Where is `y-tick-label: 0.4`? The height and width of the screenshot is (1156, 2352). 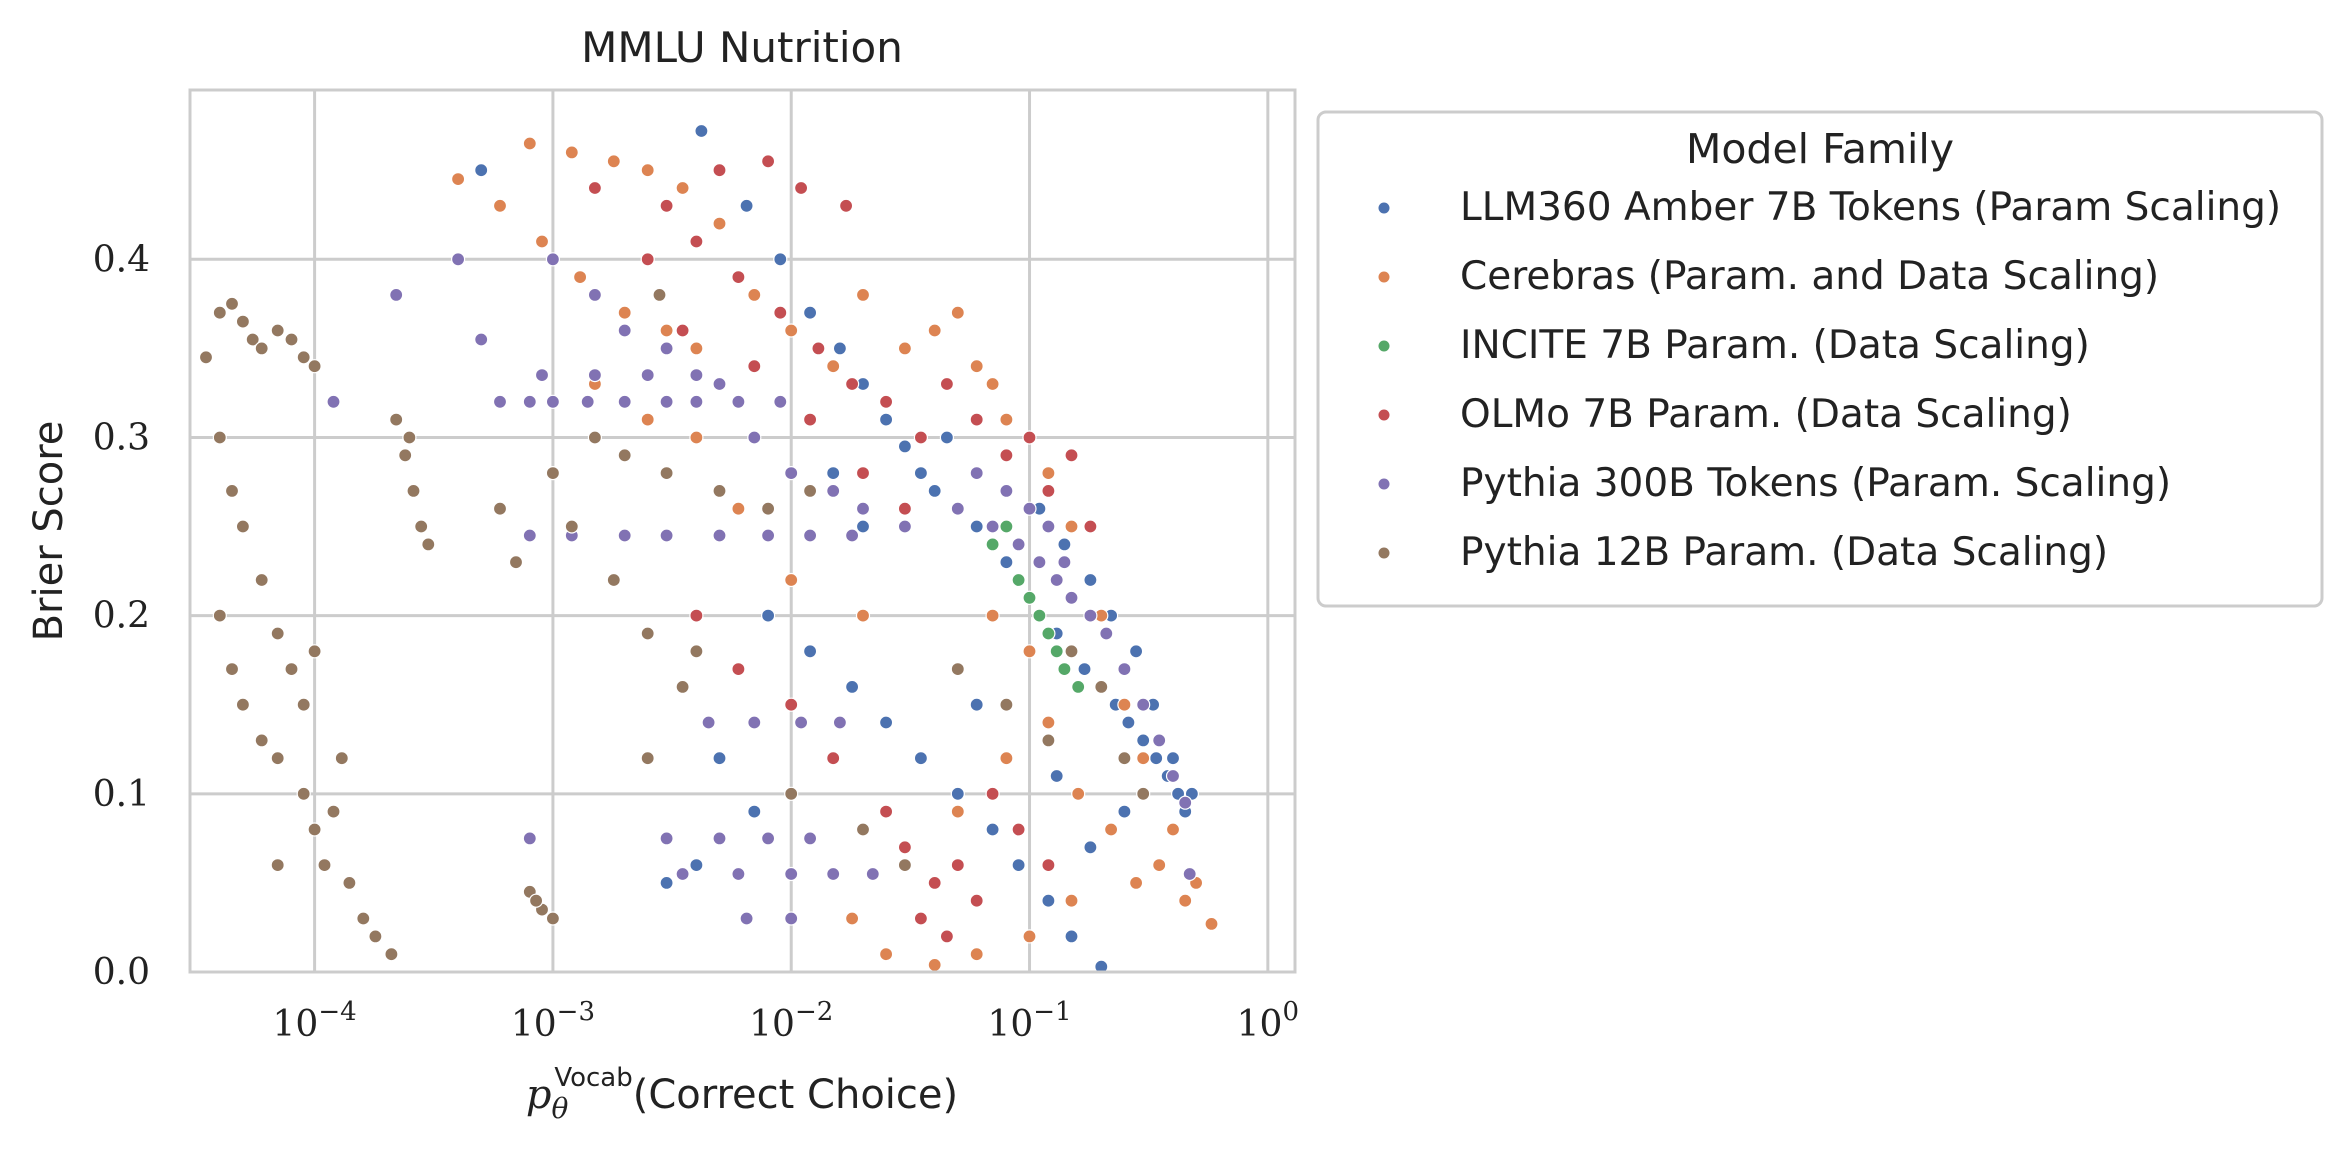 y-tick-label: 0.4 is located at coordinates (121, 259).